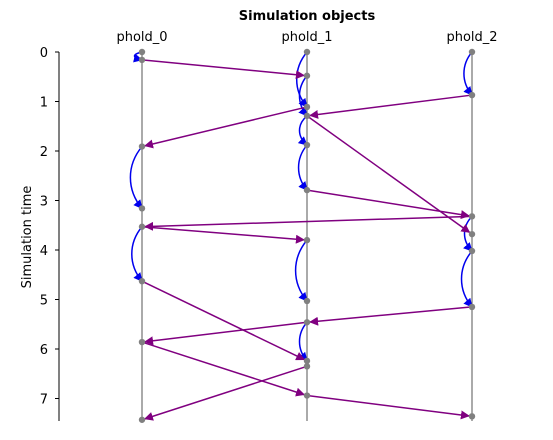  Describe the element at coordinates (307, 16) in the screenshot. I see `chart-title: Simulation objects` at that location.